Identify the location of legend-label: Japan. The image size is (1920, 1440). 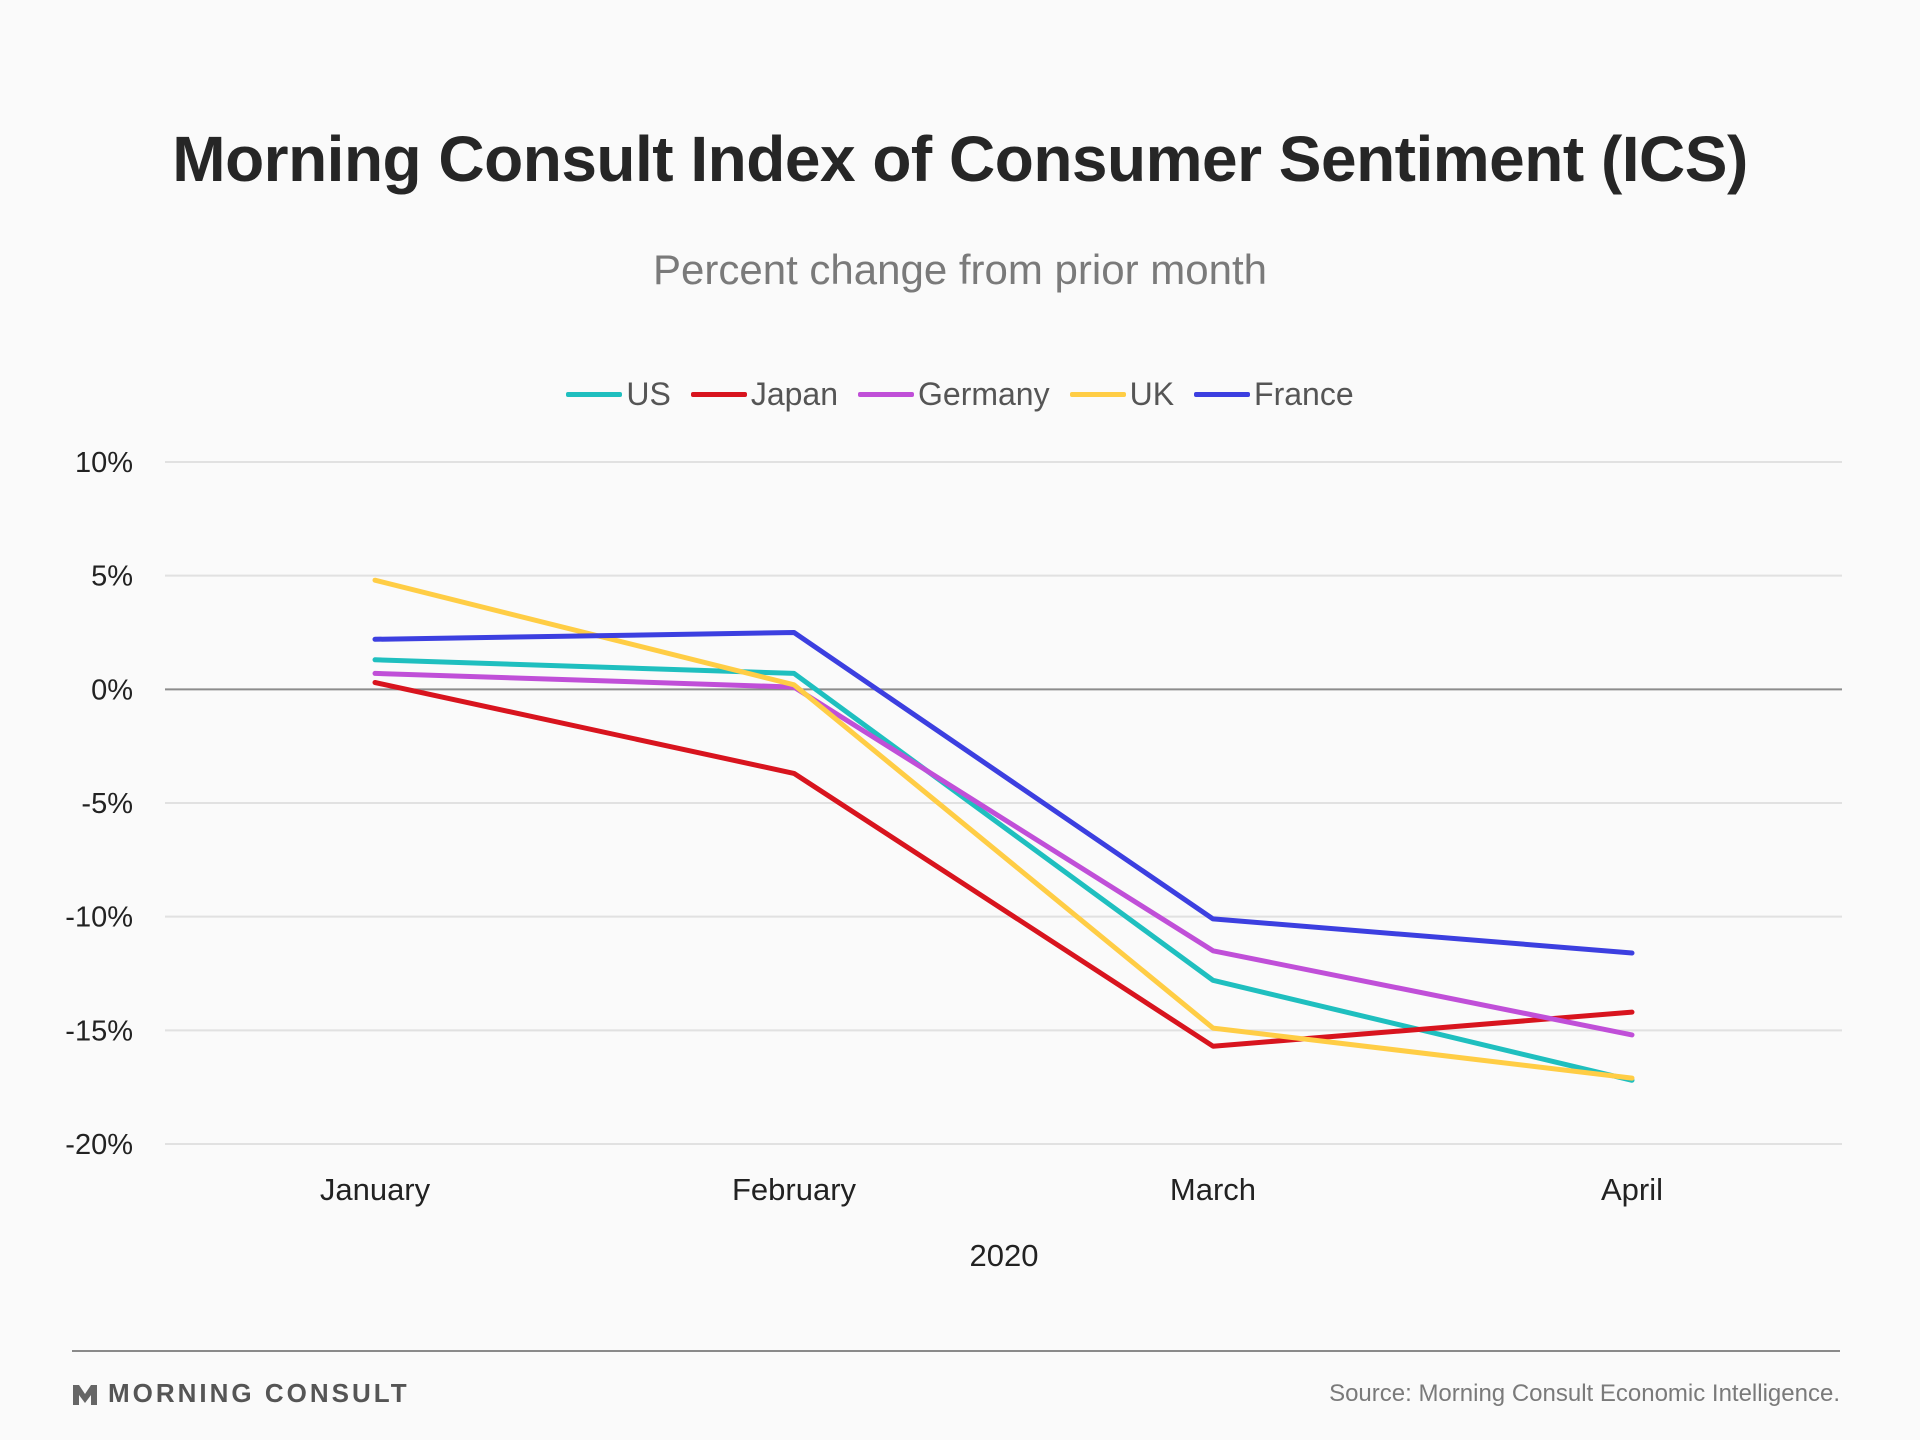
(794, 394).